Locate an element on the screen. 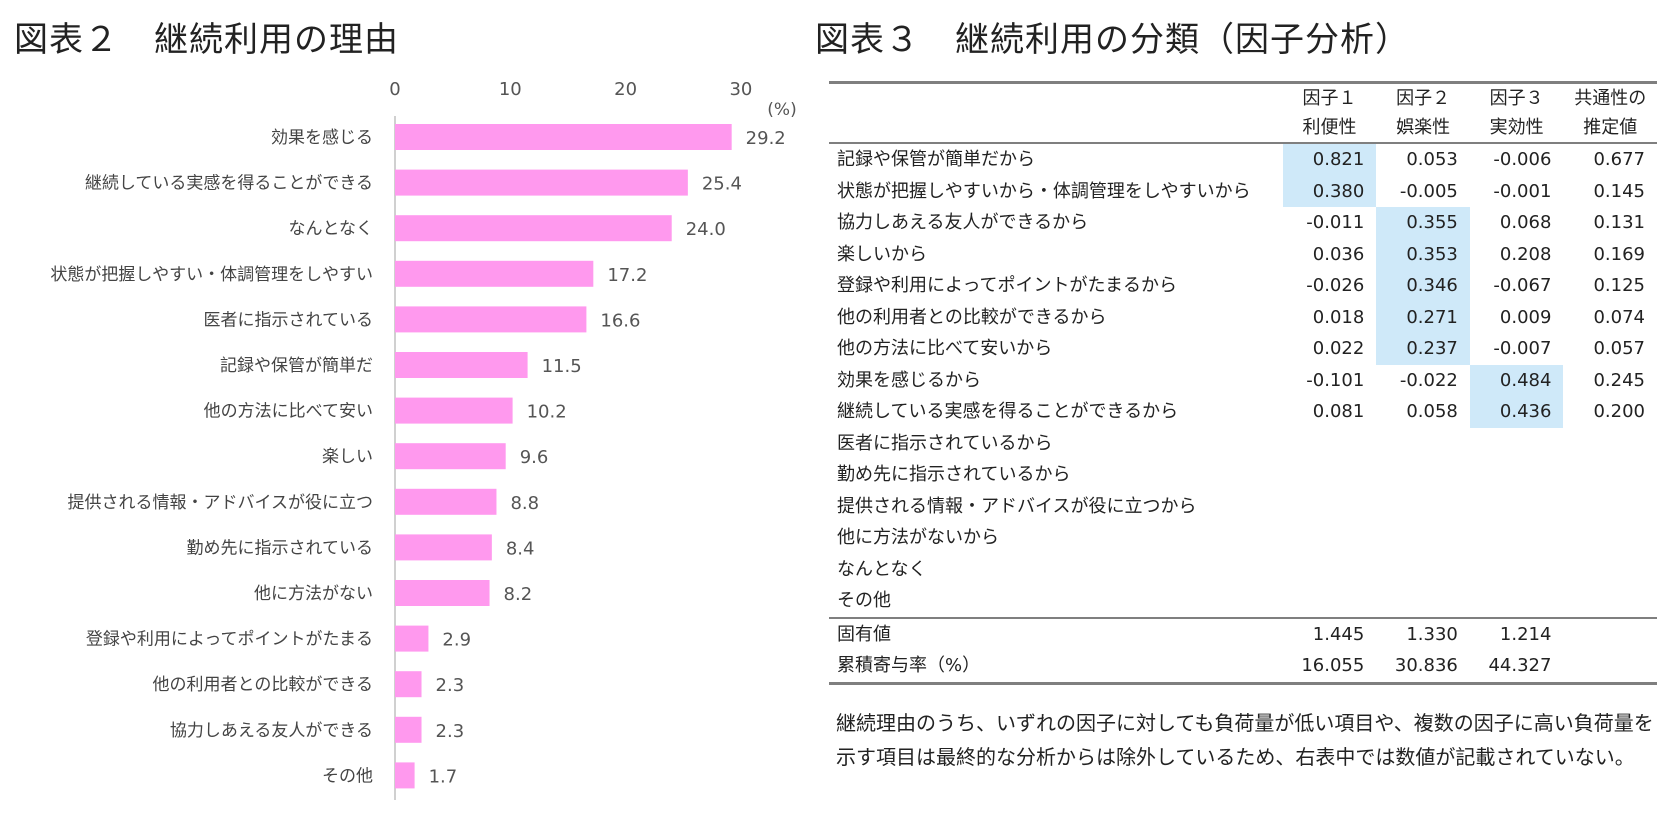 Image resolution: width=1679 pixels, height=829 pixels. row-label: 楽しいから is located at coordinates (882, 254).